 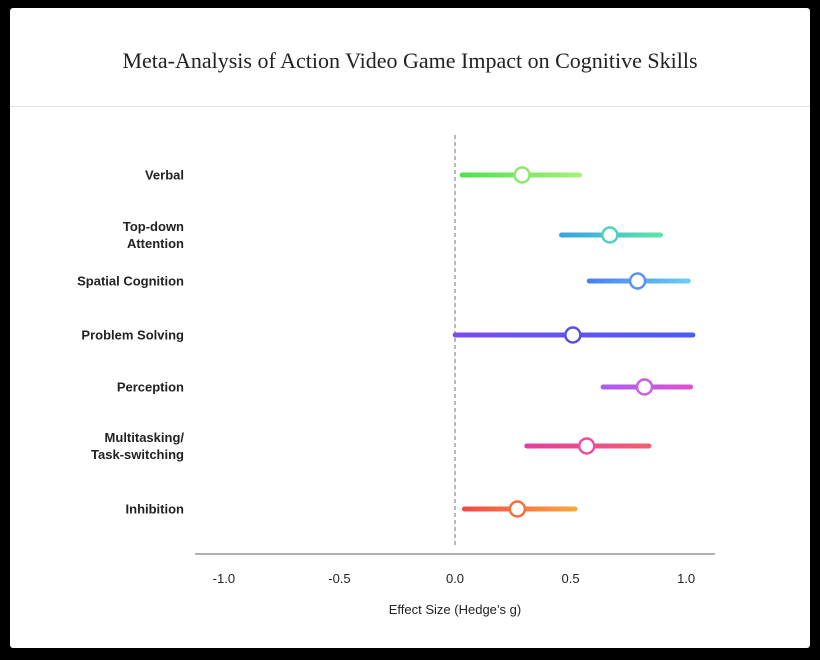 I want to click on x-tick-label: 1.0, so click(x=686, y=578).